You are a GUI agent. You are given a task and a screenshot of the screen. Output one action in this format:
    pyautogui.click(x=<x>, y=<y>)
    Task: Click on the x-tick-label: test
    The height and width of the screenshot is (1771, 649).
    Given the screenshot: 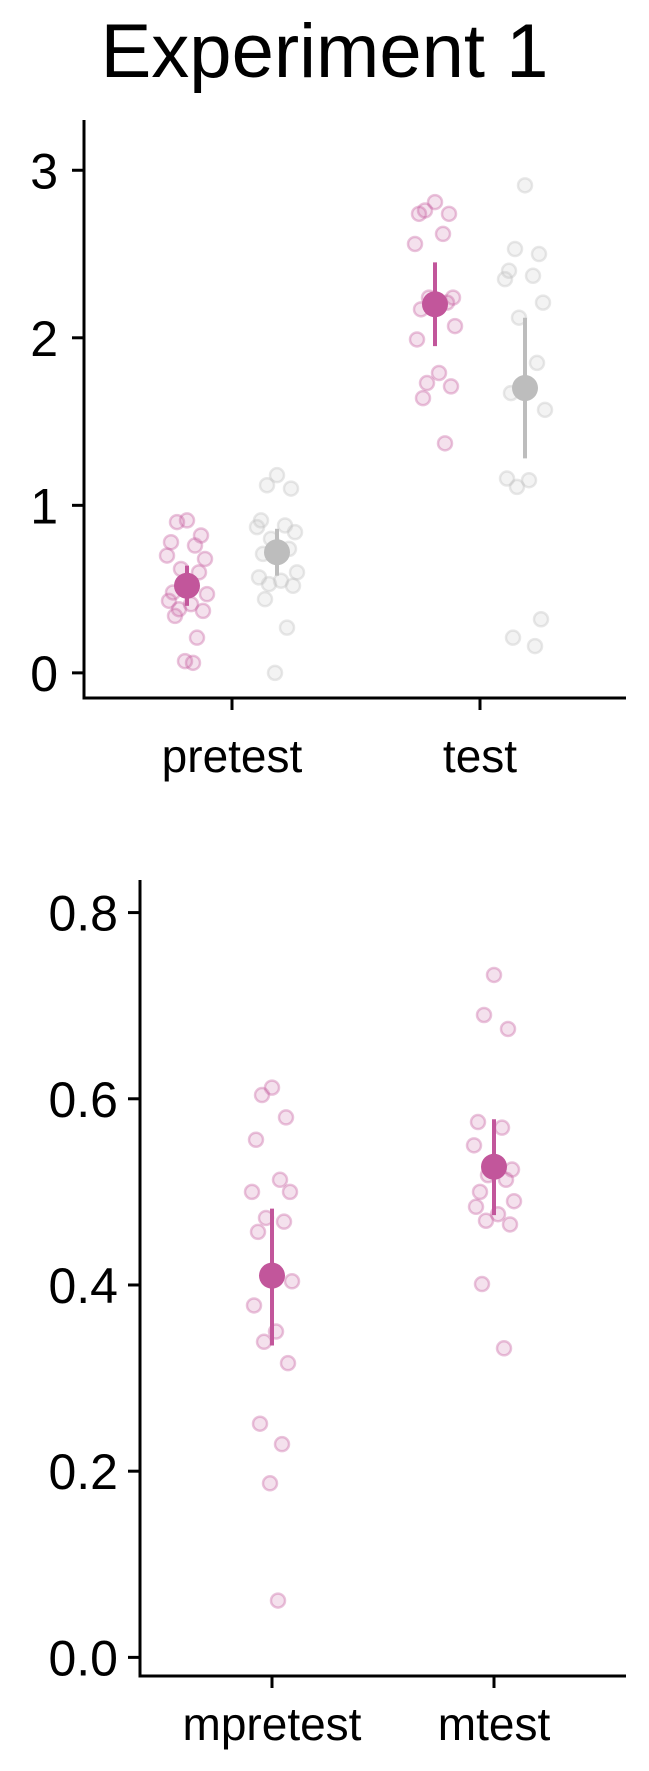 What is the action you would take?
    pyautogui.click(x=480, y=756)
    